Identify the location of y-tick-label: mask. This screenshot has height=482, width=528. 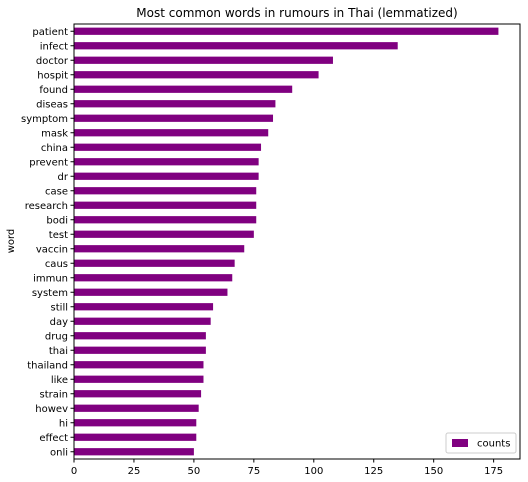
(54, 133).